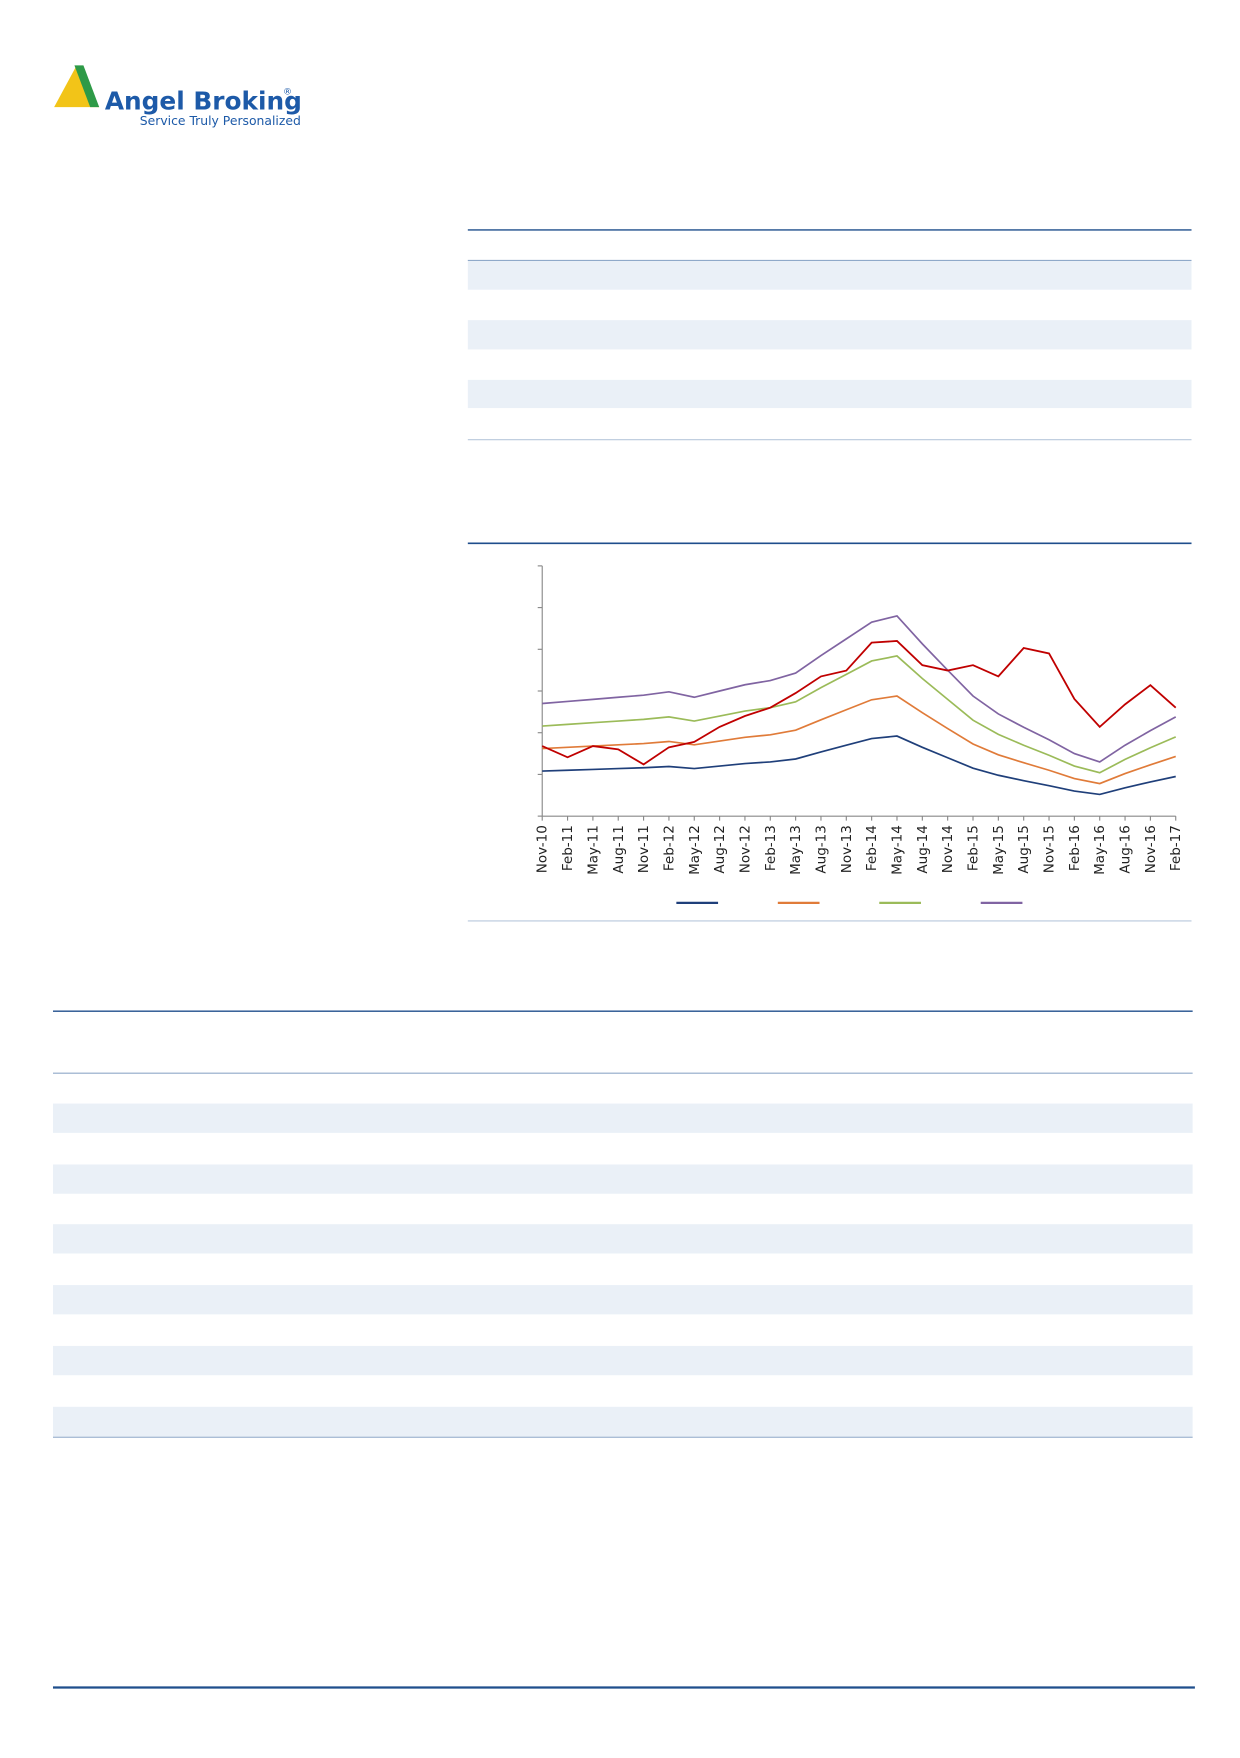 Image resolution: width=1240 pixels, height=1758 pixels. I want to click on x-tick-label: Feb-16, so click(1075, 848).